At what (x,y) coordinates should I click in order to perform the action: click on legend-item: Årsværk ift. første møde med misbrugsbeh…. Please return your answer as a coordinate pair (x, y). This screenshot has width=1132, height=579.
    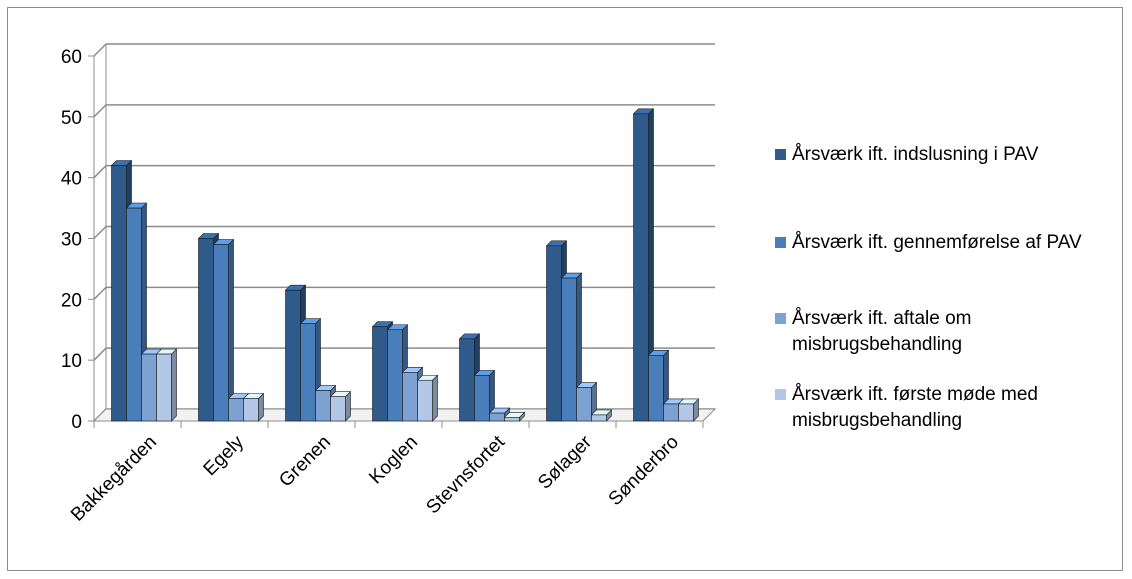
    Looking at the image, I should click on (948, 408).